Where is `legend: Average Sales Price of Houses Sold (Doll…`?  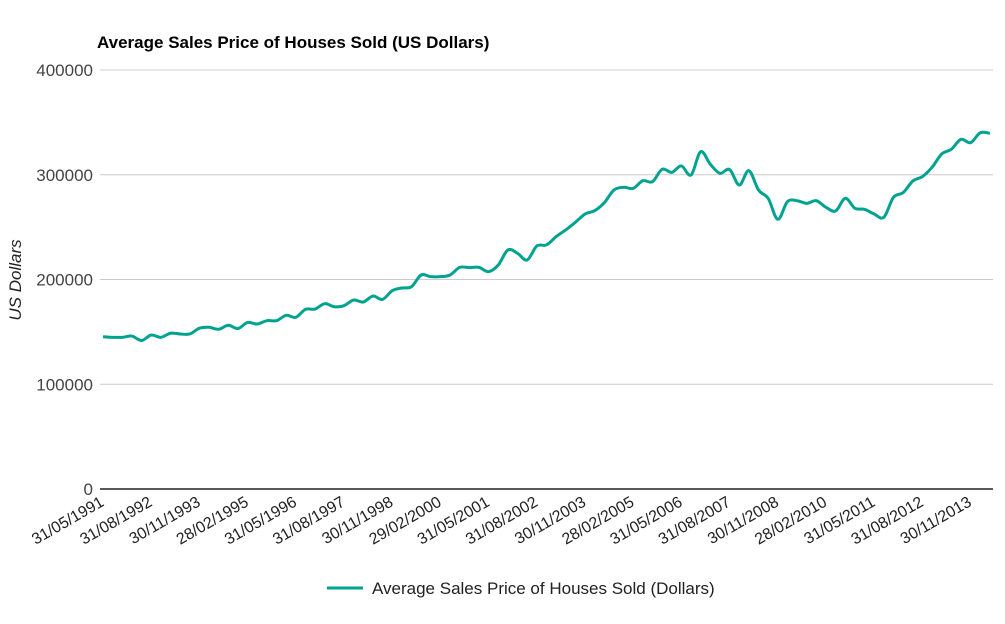 legend: Average Sales Price of Houses Sold (Doll… is located at coordinates (521, 588).